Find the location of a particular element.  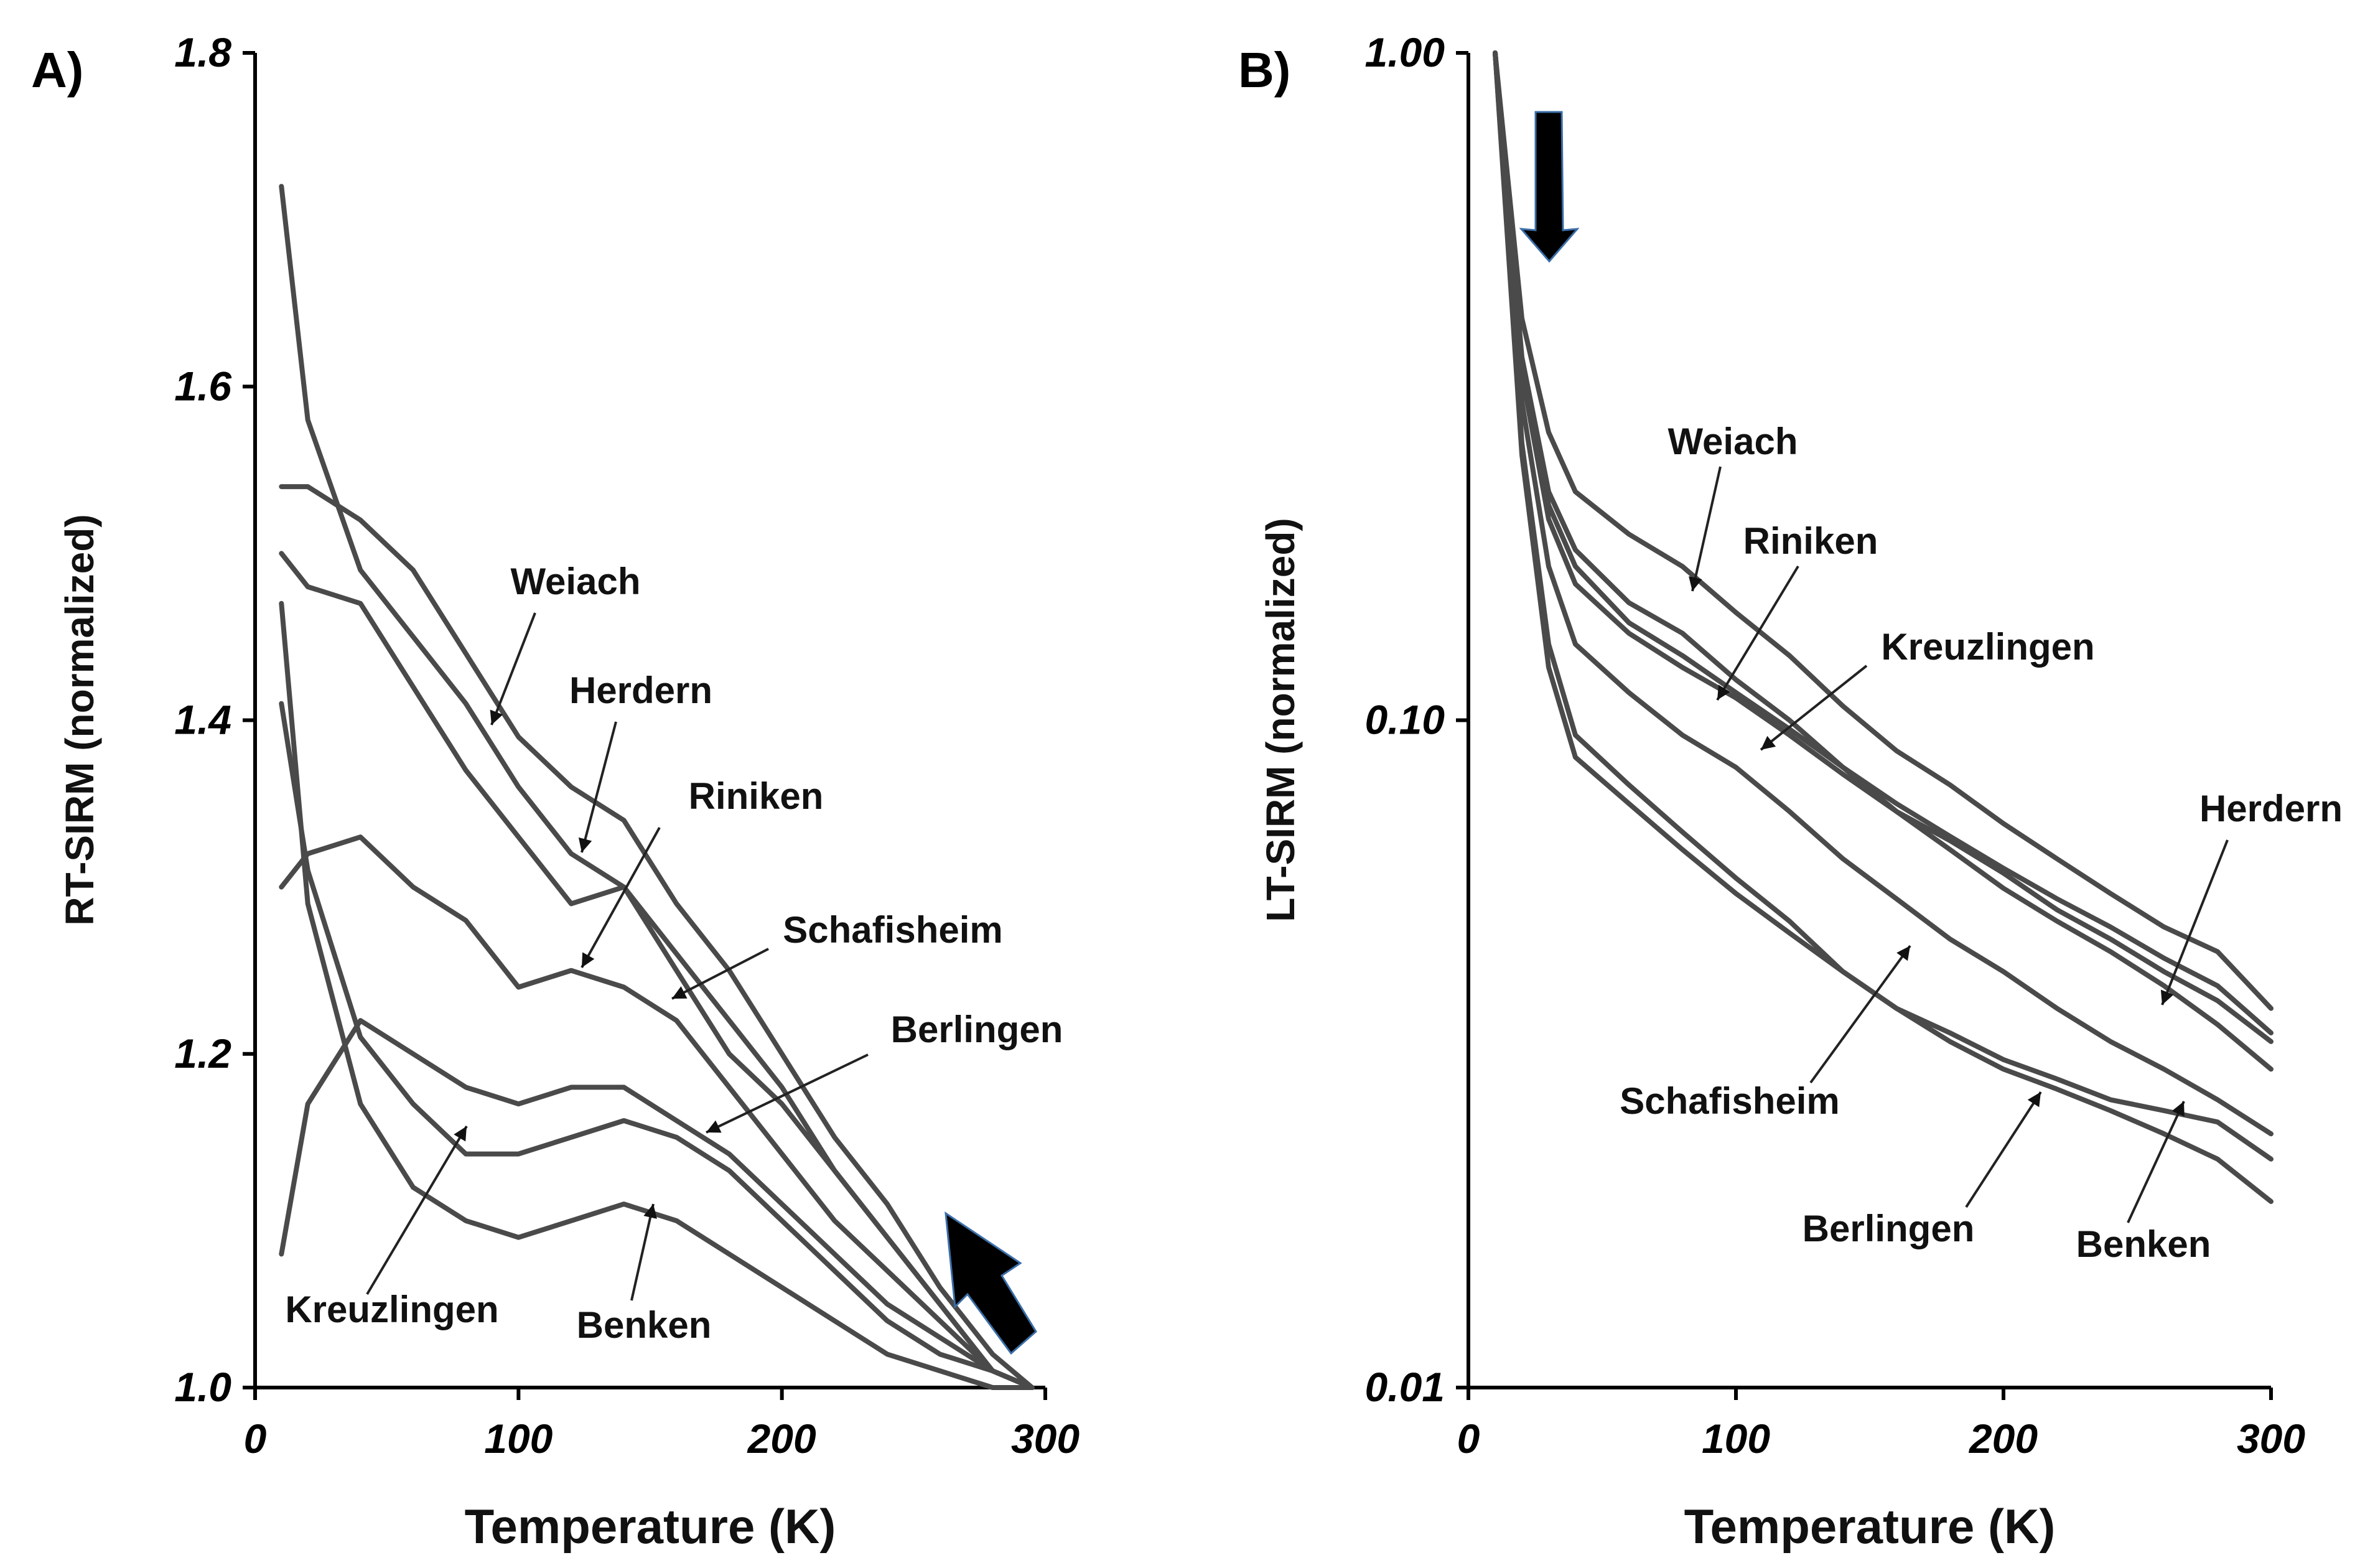

series-schafisheim-line is located at coordinates (657, 1112).